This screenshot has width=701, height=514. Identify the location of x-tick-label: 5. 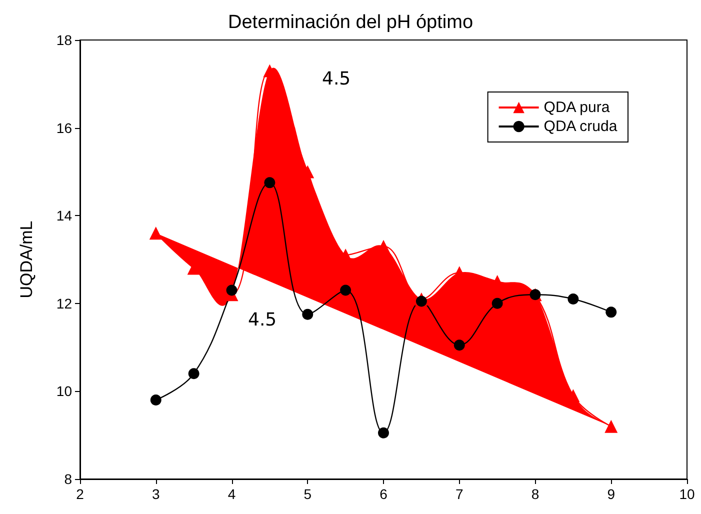
(308, 494).